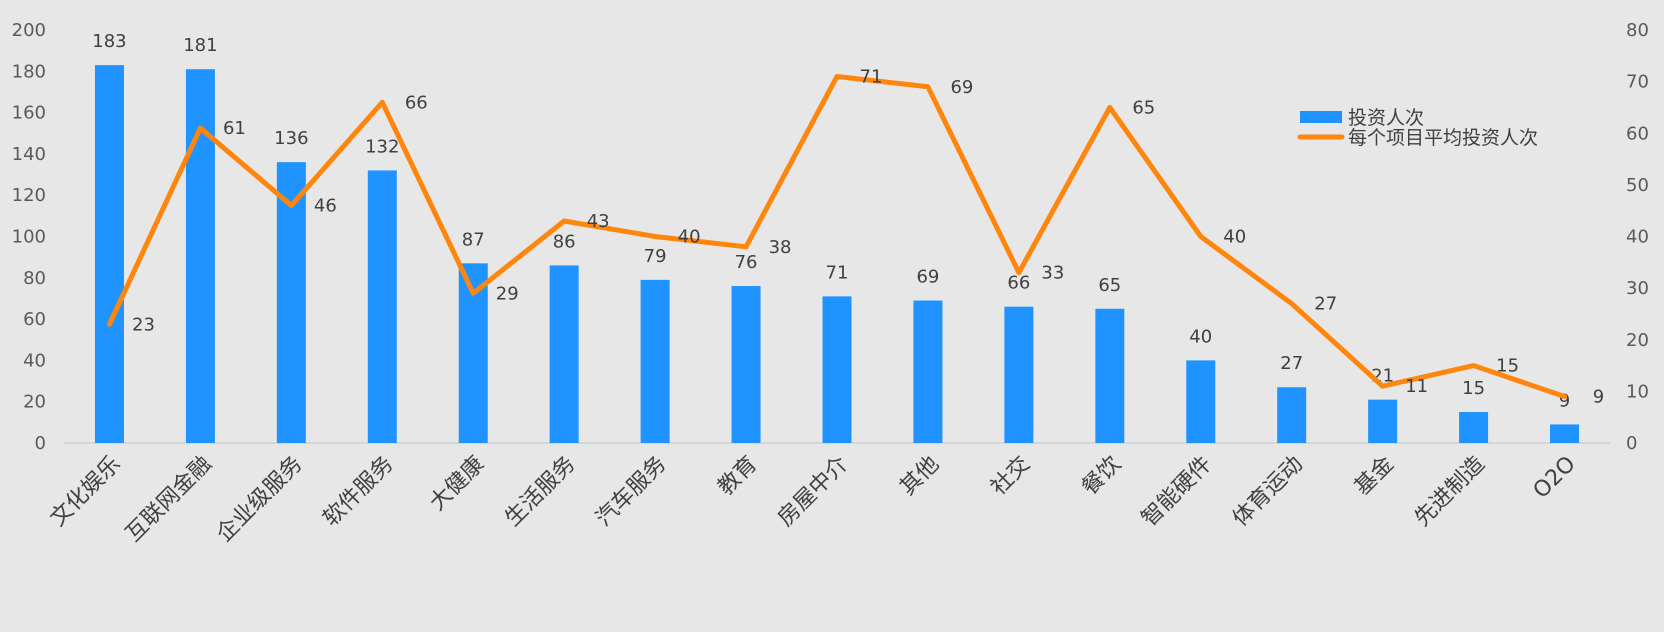  I want to click on y-tick-label: 20, so click(34, 402).